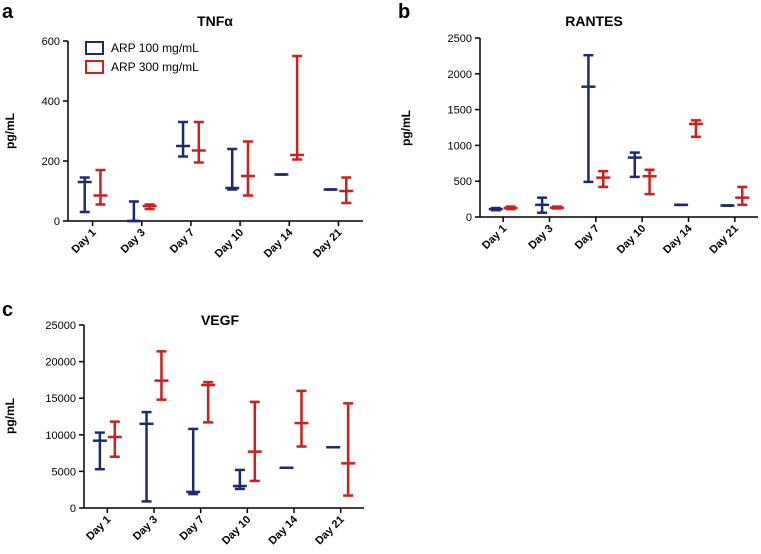  What do you see at coordinates (60, 436) in the screenshot?
I see `y-tick-label: 10000` at bounding box center [60, 436].